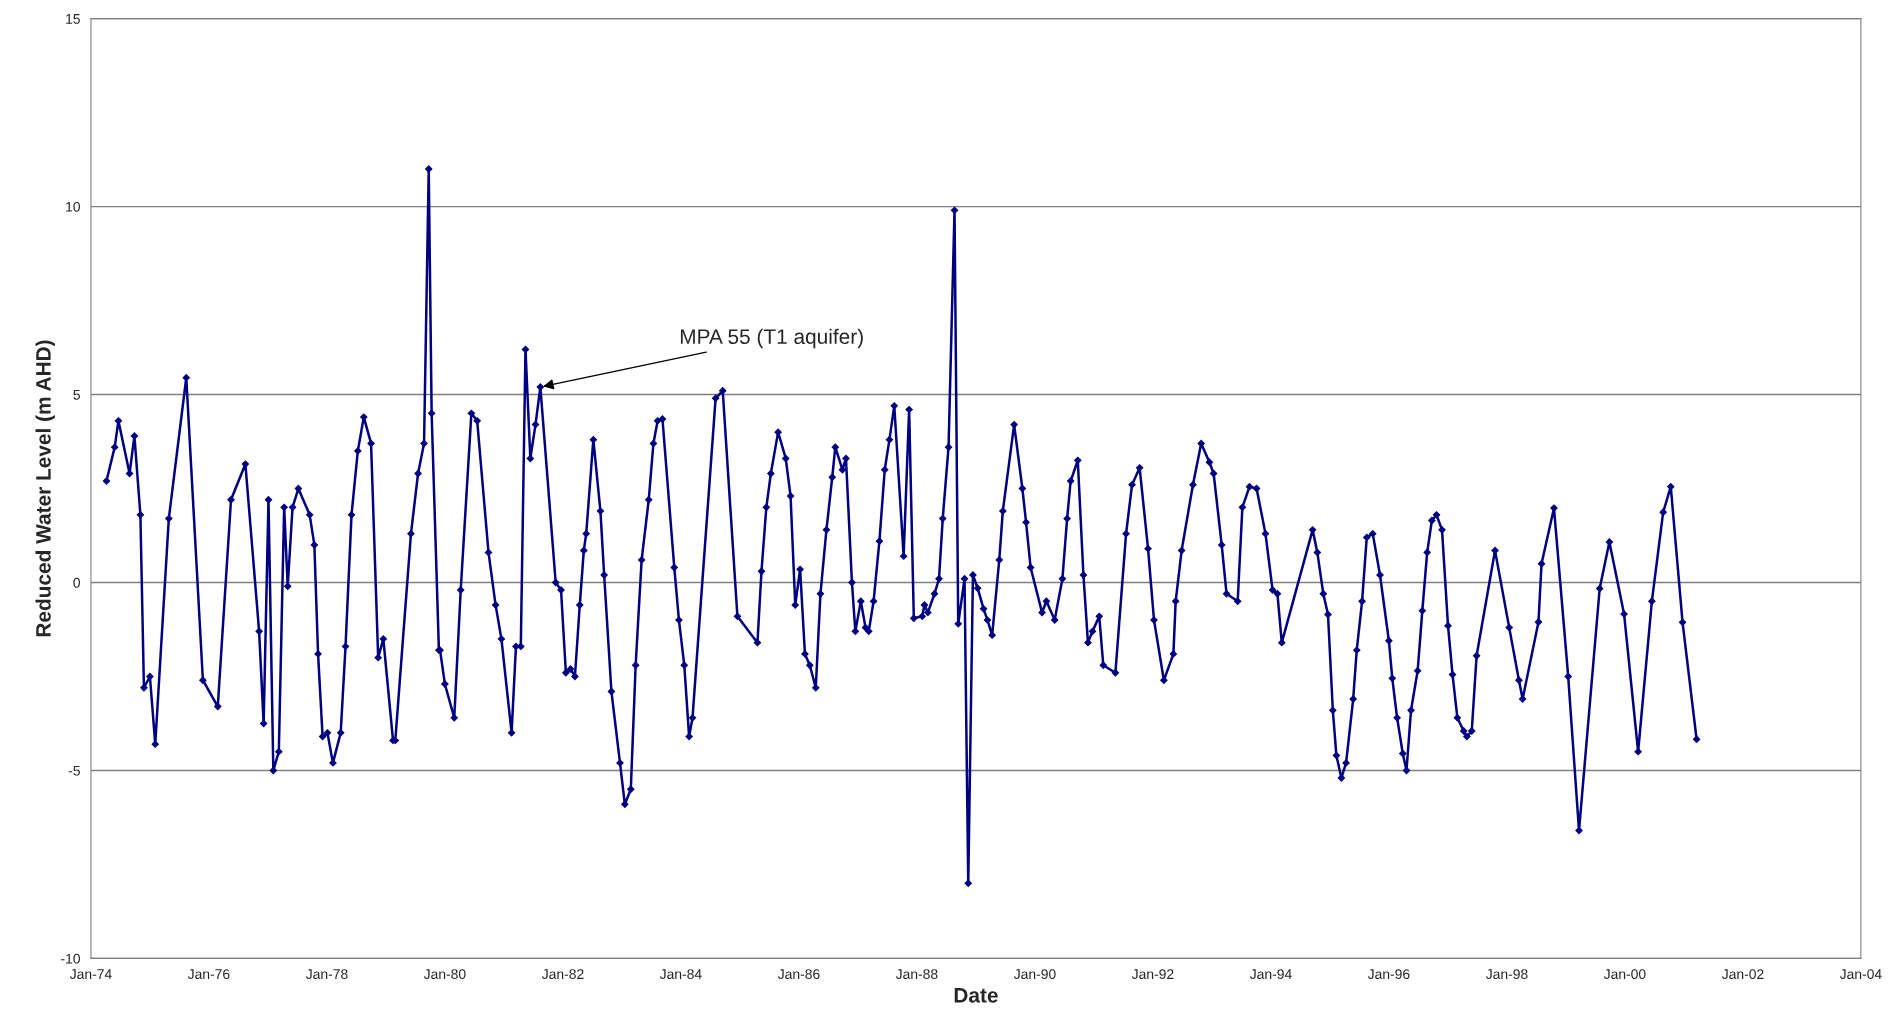 The width and height of the screenshot is (1895, 1035). What do you see at coordinates (1270, 974) in the screenshot?
I see `x-tick-label: Jan-94` at bounding box center [1270, 974].